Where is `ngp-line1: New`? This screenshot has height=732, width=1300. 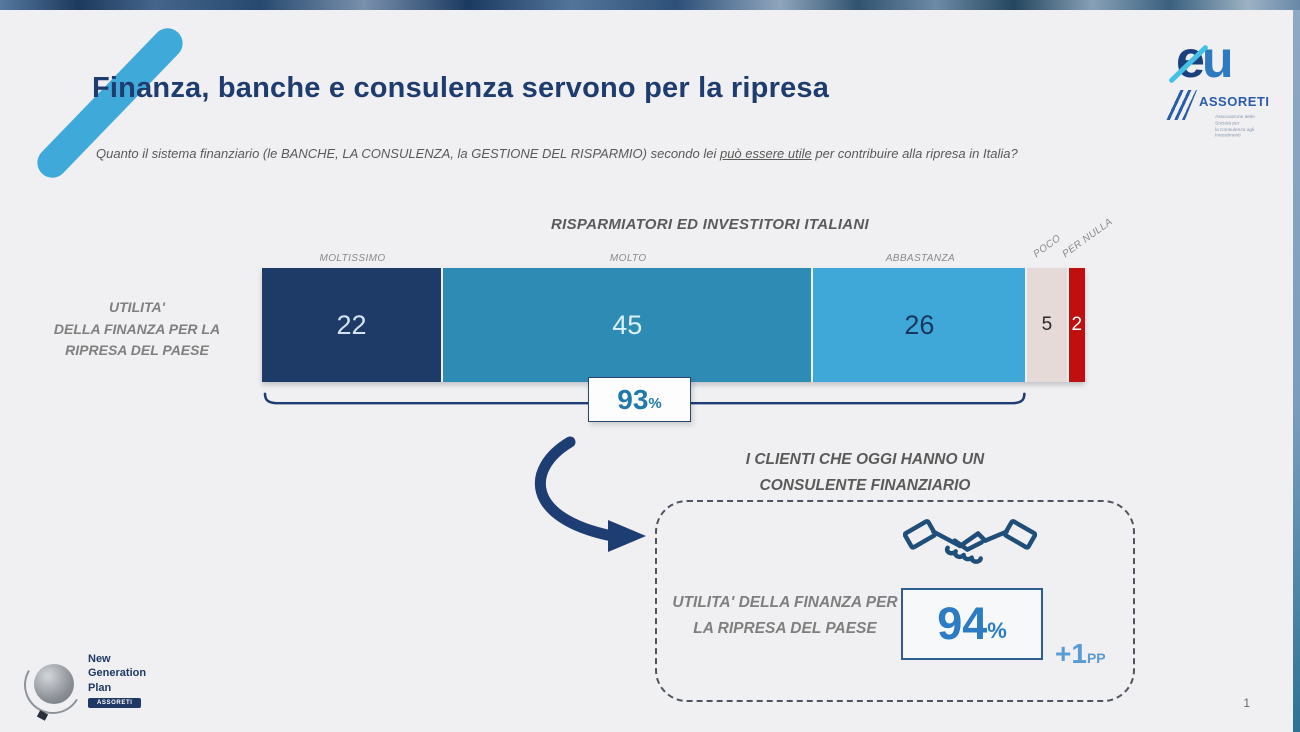 ngp-line1: New is located at coordinates (99, 659).